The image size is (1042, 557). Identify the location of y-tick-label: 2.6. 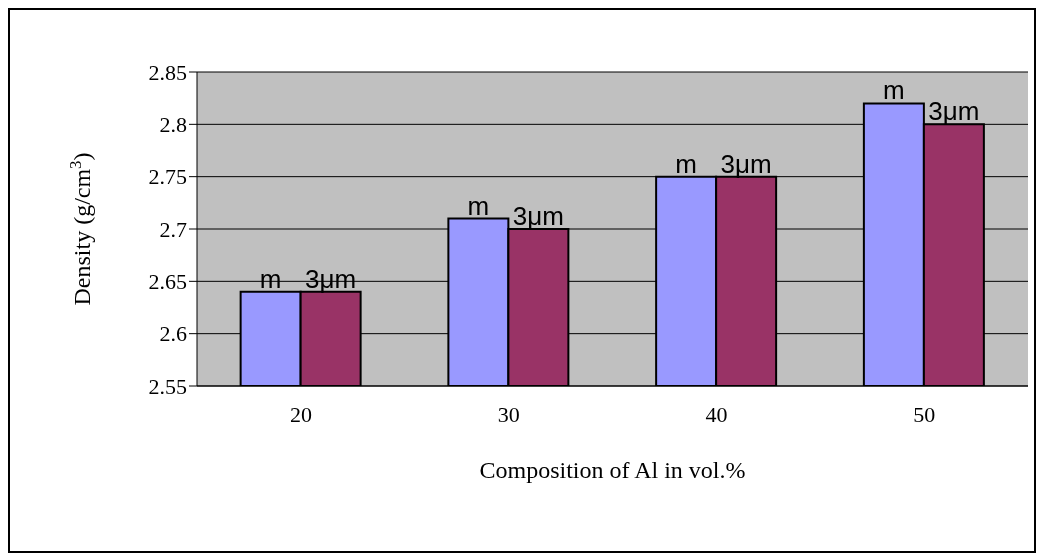
(173, 334).